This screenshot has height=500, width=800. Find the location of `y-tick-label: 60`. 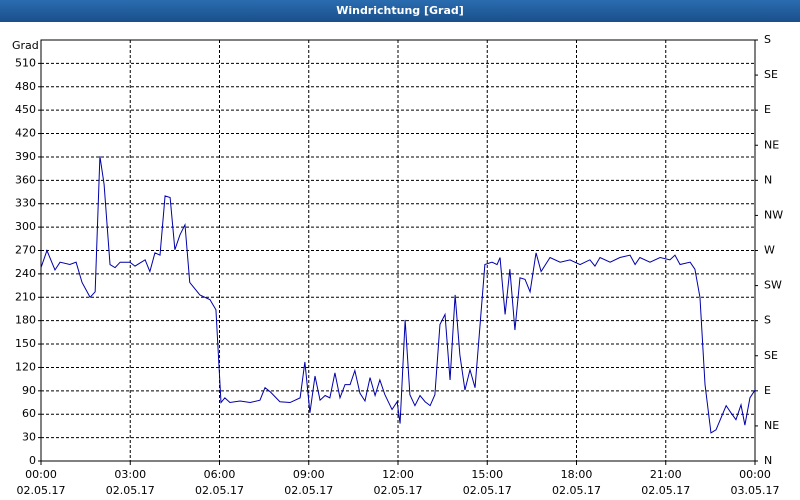

y-tick-label: 60 is located at coordinates (29, 413).